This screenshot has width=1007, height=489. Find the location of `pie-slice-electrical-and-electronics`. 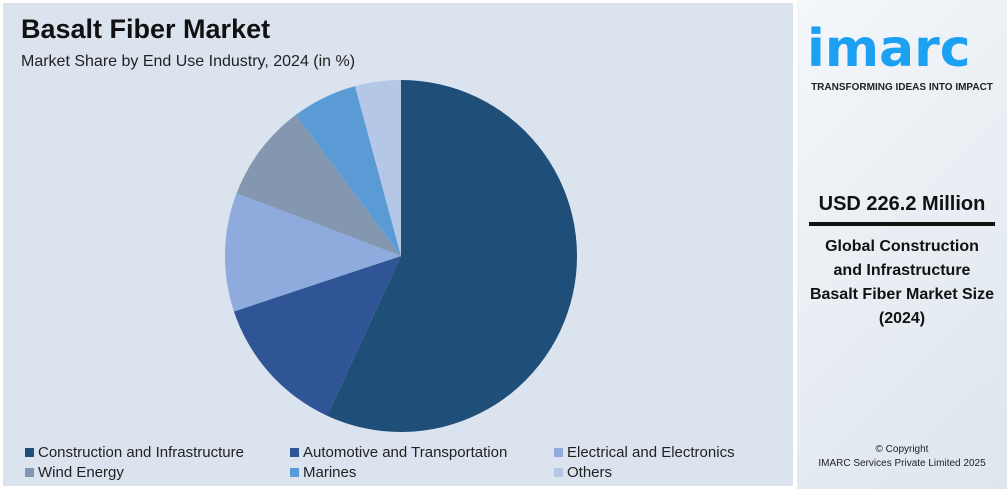

pie-slice-electrical-and-electronics is located at coordinates (313, 252).